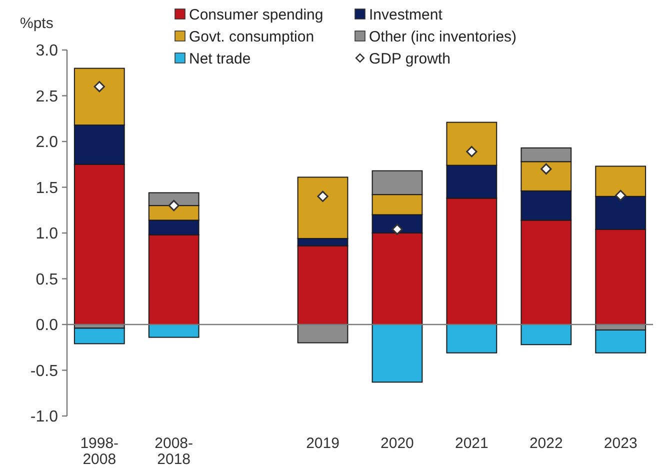  I want to click on y-tick-label: -1.0, so click(44, 417).